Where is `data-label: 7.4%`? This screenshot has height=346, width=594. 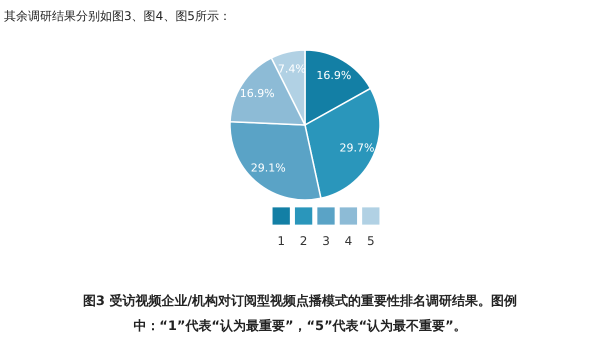 data-label: 7.4% is located at coordinates (292, 69).